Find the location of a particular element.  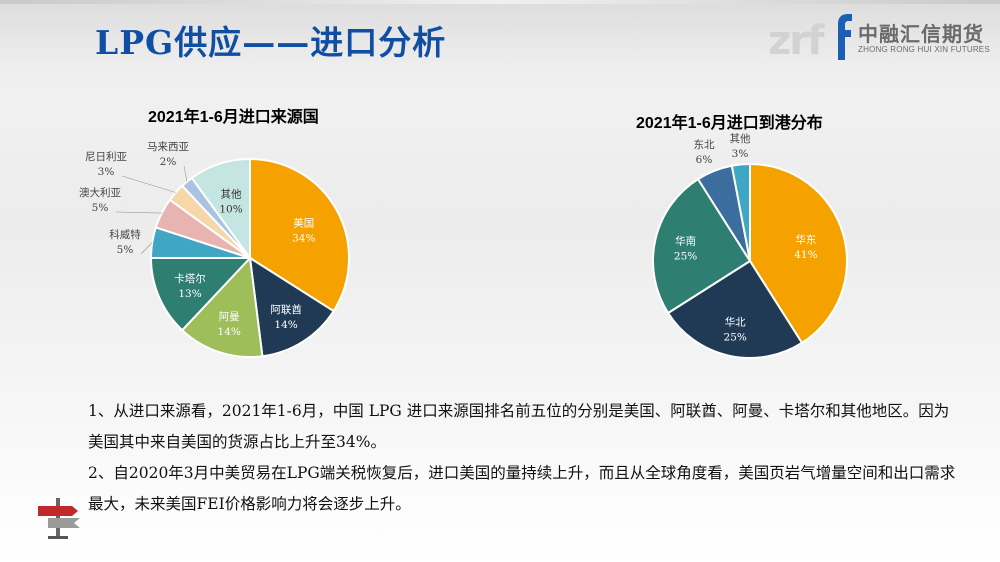

pie-value-2-4: 3% is located at coordinates (740, 154).